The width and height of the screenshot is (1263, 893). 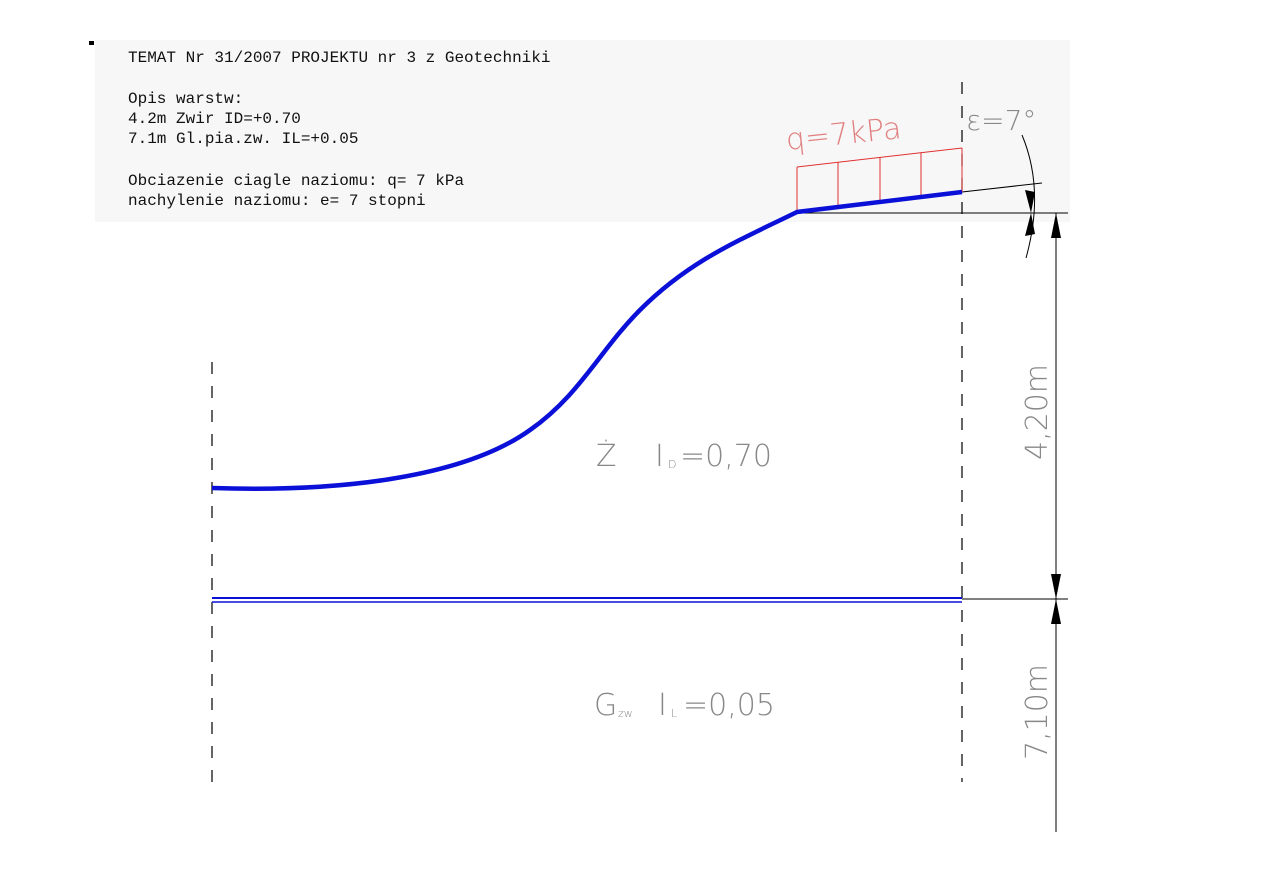 What do you see at coordinates (277, 201) in the screenshot?
I see `slope-desc: nachylenie naziomu: e= 7 stopni` at bounding box center [277, 201].